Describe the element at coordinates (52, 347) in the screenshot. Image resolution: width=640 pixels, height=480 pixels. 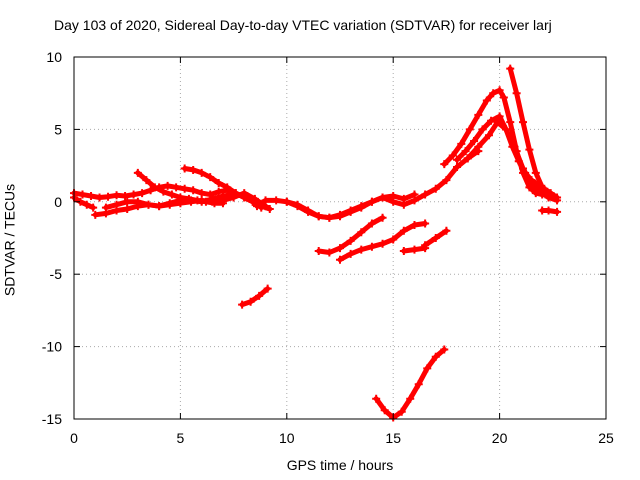
I see `y-tick-label: -10` at that location.